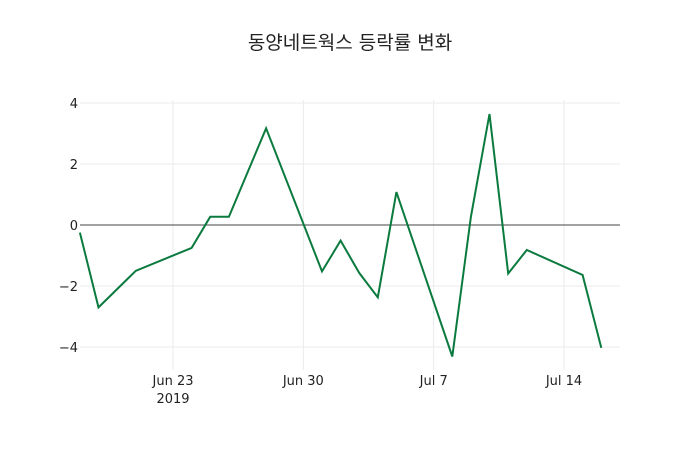 This screenshot has height=450, width=700. I want to click on y-axis: 4 2 0 −2 −4, so click(68, 226).